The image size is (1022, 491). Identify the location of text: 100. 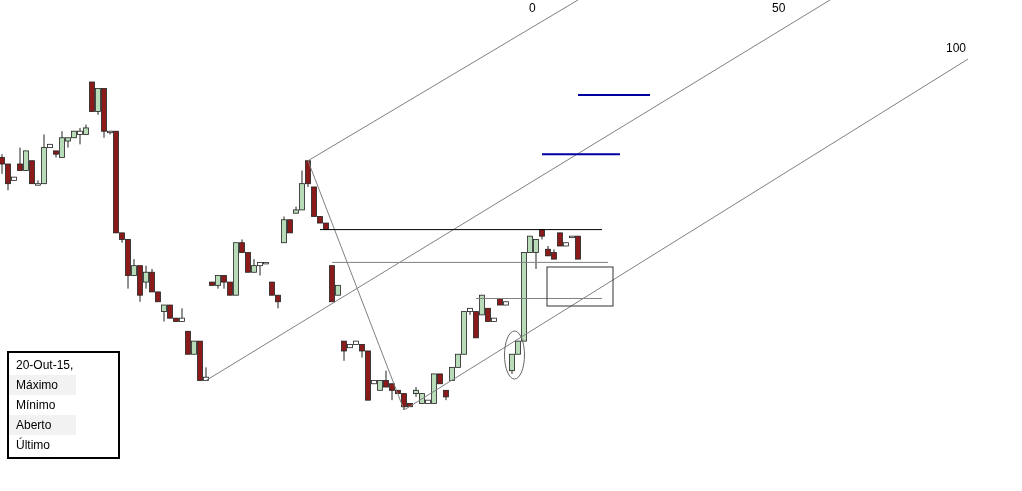
(956, 48).